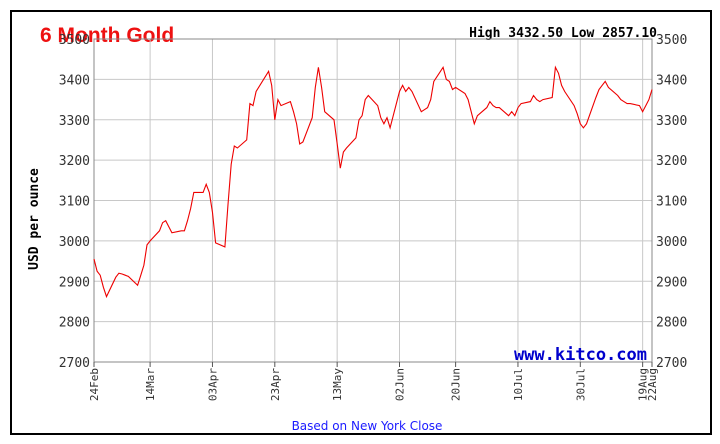  Describe the element at coordinates (671, 202) in the screenshot. I see `y-tick-label-right: 3100` at that location.